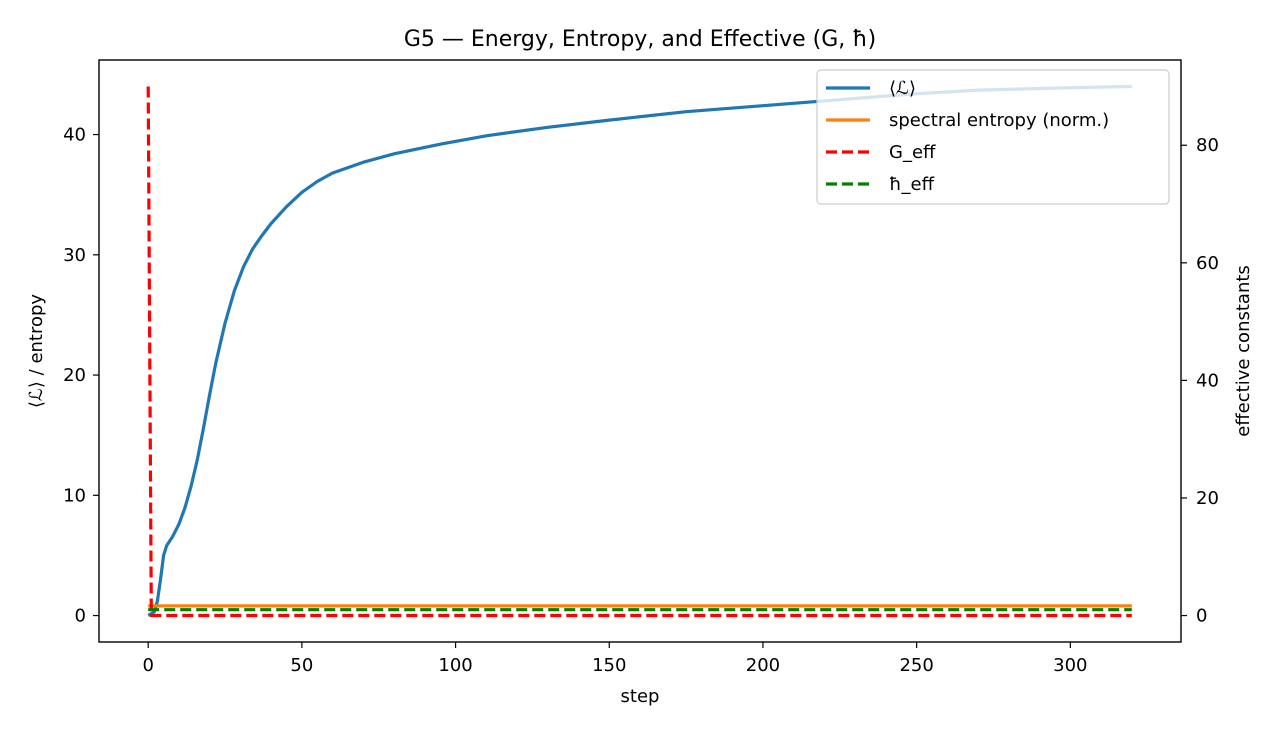  I want to click on legend-label-0: ⟨ℒ⟩, so click(902, 88).